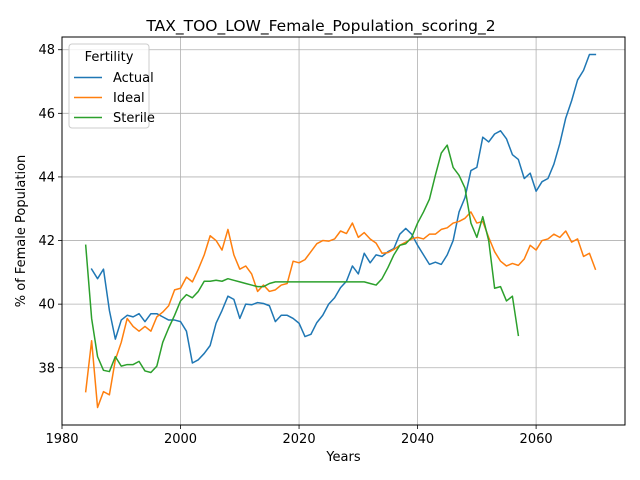  I want to click on legend-box, so click(109, 86).